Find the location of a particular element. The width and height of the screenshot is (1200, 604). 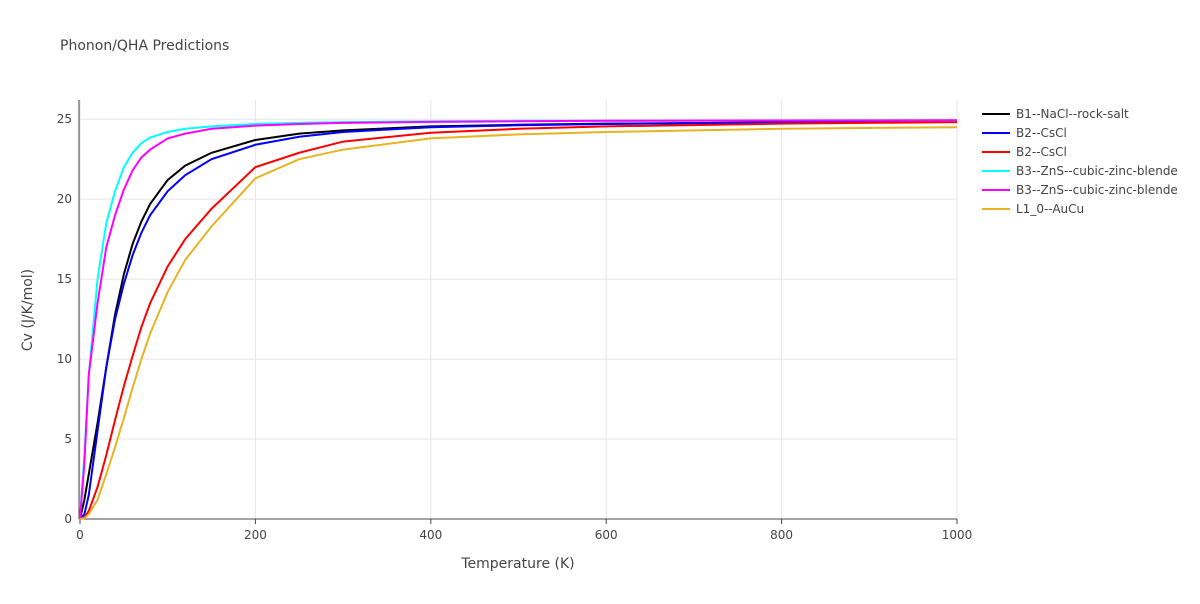

y-tick-label: 5 is located at coordinates (68, 439).